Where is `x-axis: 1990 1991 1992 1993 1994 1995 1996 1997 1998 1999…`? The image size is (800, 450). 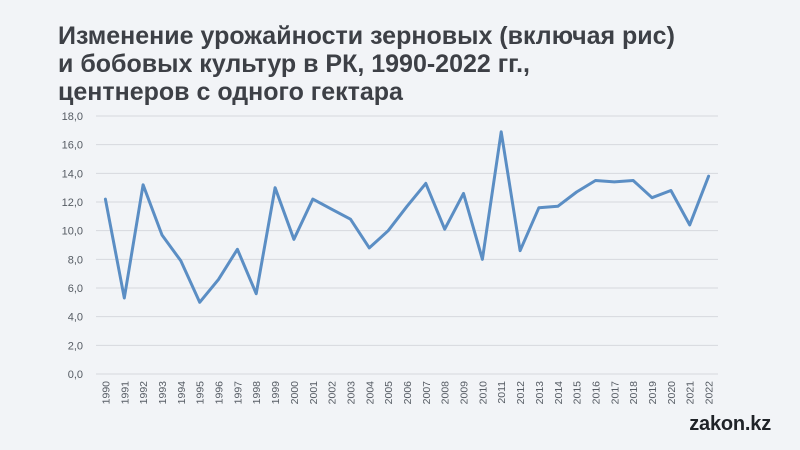 x-axis: 1990 1991 1992 1993 1994 1995 1996 1997 1998 1999… is located at coordinates (407, 393).